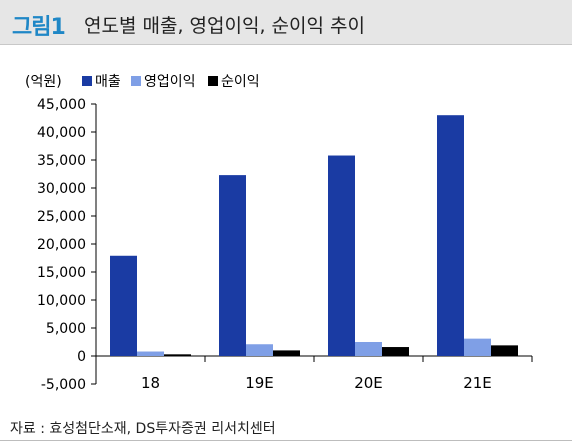 The image size is (572, 446). I want to click on y-tick-label: 45,000, so click(61, 105).